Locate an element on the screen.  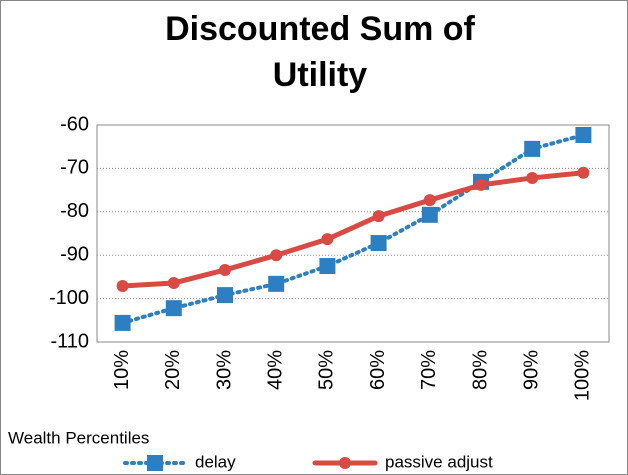
x-axis-label: Wealth Percentiles is located at coordinates (78, 437).